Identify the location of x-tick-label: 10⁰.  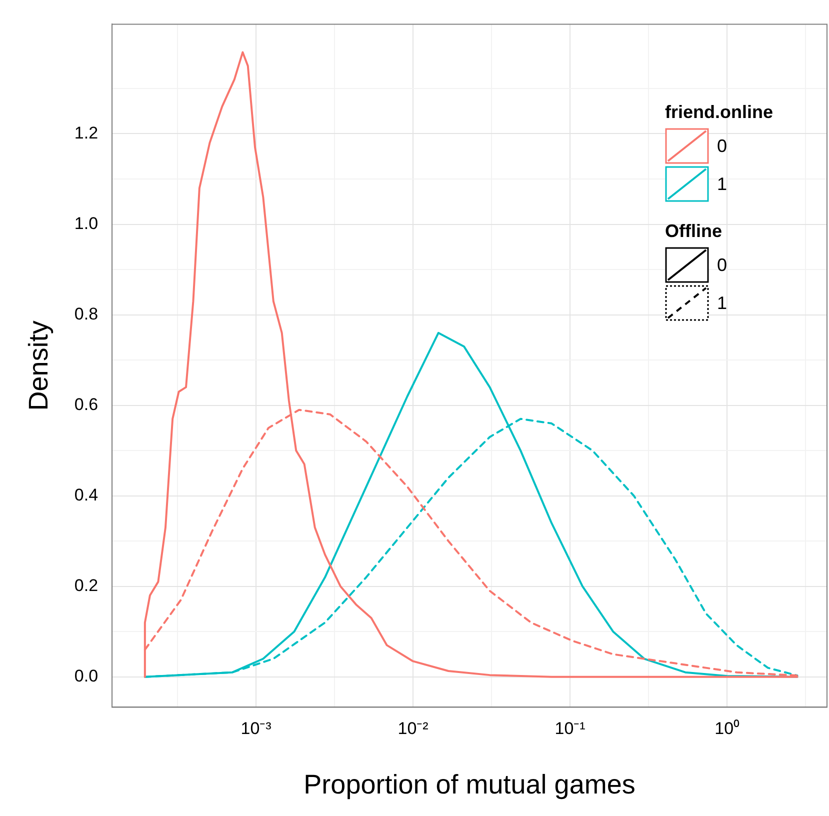
(727, 728).